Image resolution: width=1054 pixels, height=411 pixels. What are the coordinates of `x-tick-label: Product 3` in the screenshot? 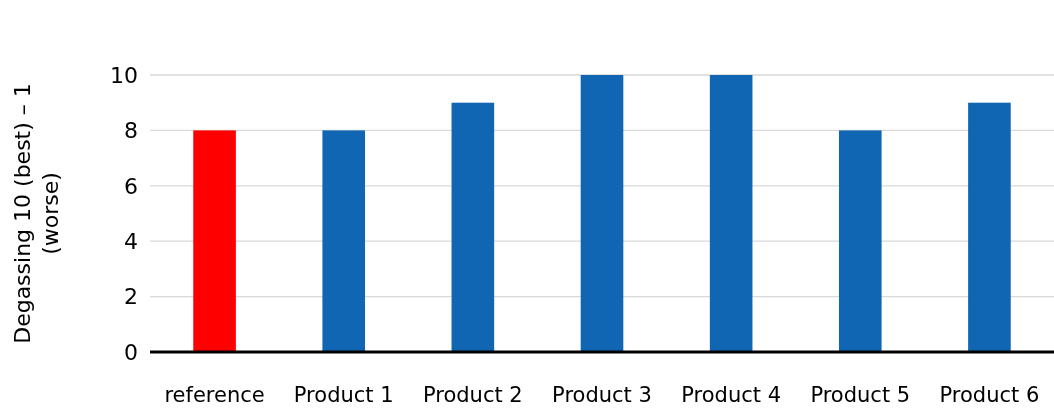 It's located at (602, 395).